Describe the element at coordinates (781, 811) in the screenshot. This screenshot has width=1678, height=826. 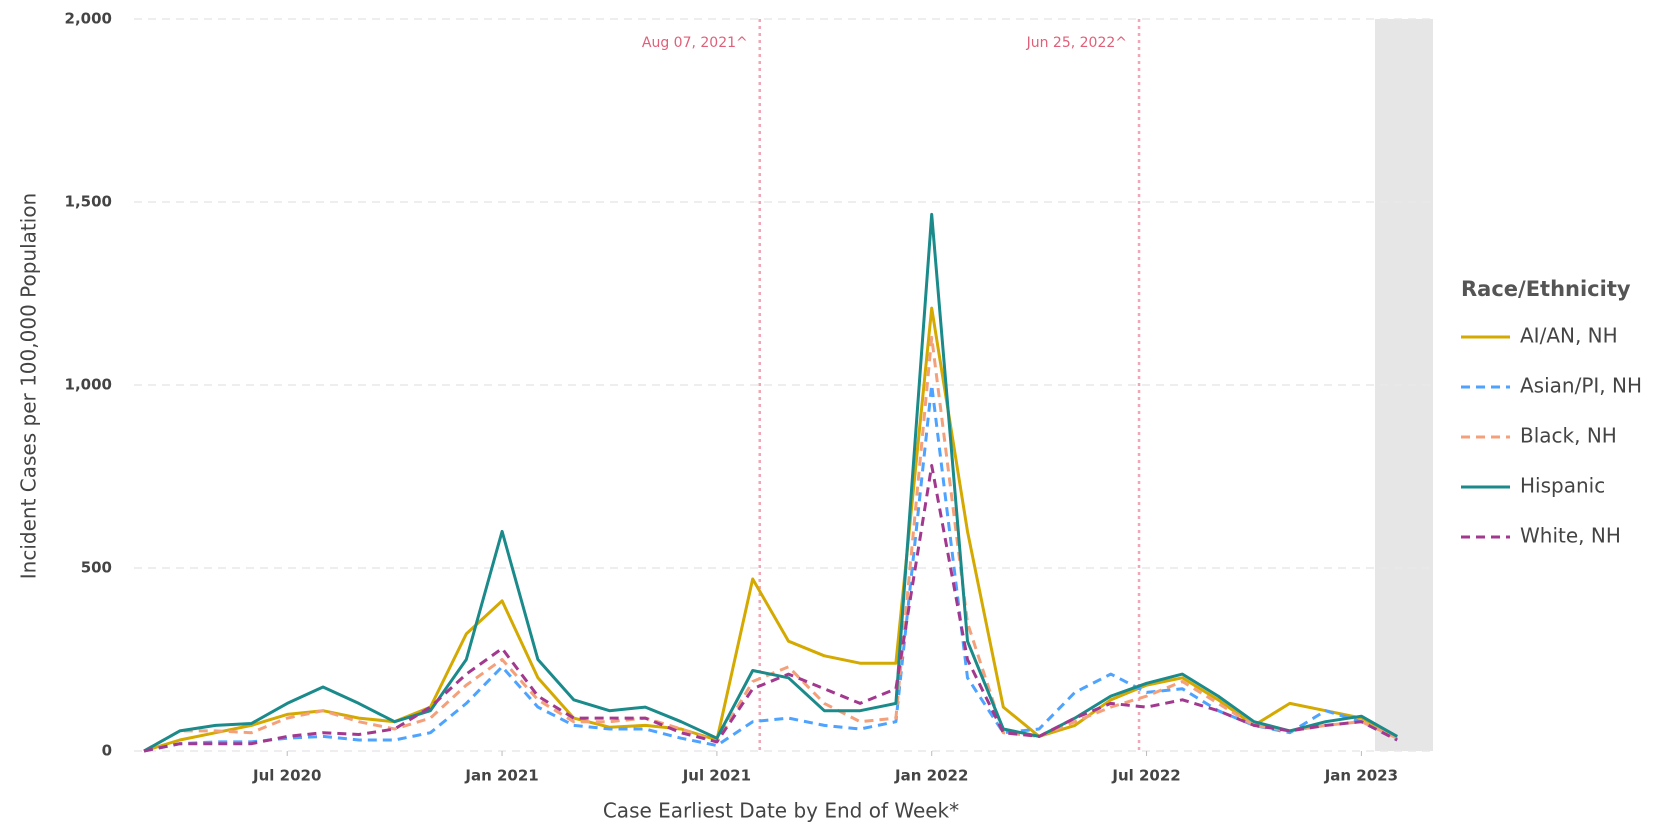
I see `x-axis-title: Case Earliest Date by End of Week*` at that location.